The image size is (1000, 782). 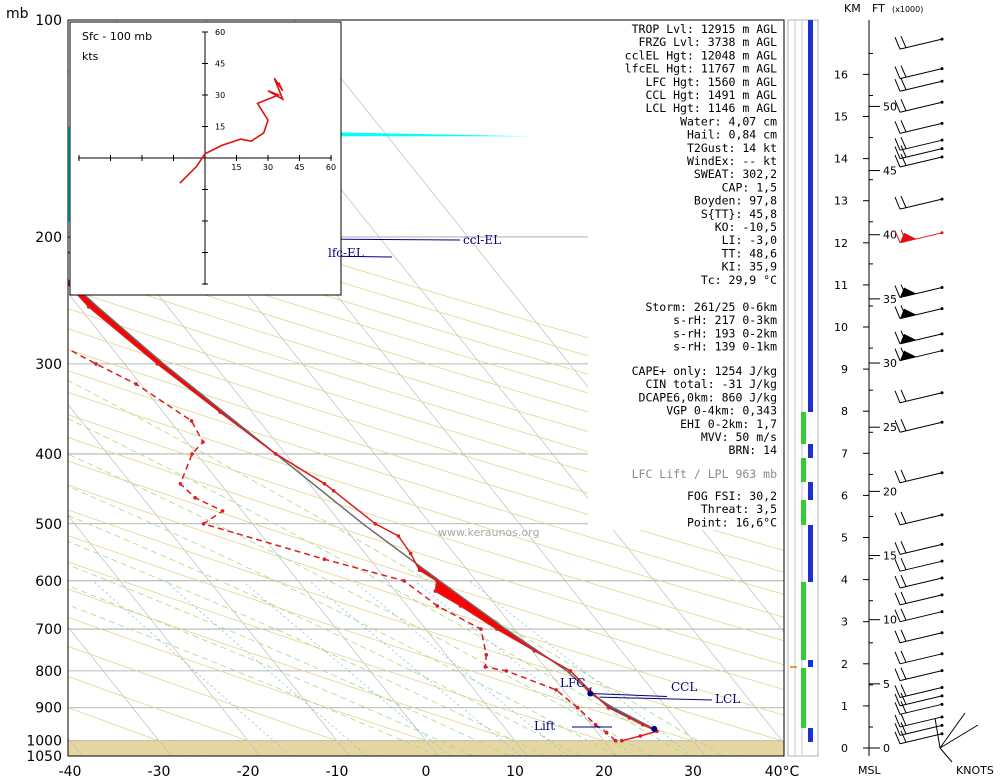 What do you see at coordinates (844, 369) in the screenshot?
I see `km-tick-label: 9` at bounding box center [844, 369].